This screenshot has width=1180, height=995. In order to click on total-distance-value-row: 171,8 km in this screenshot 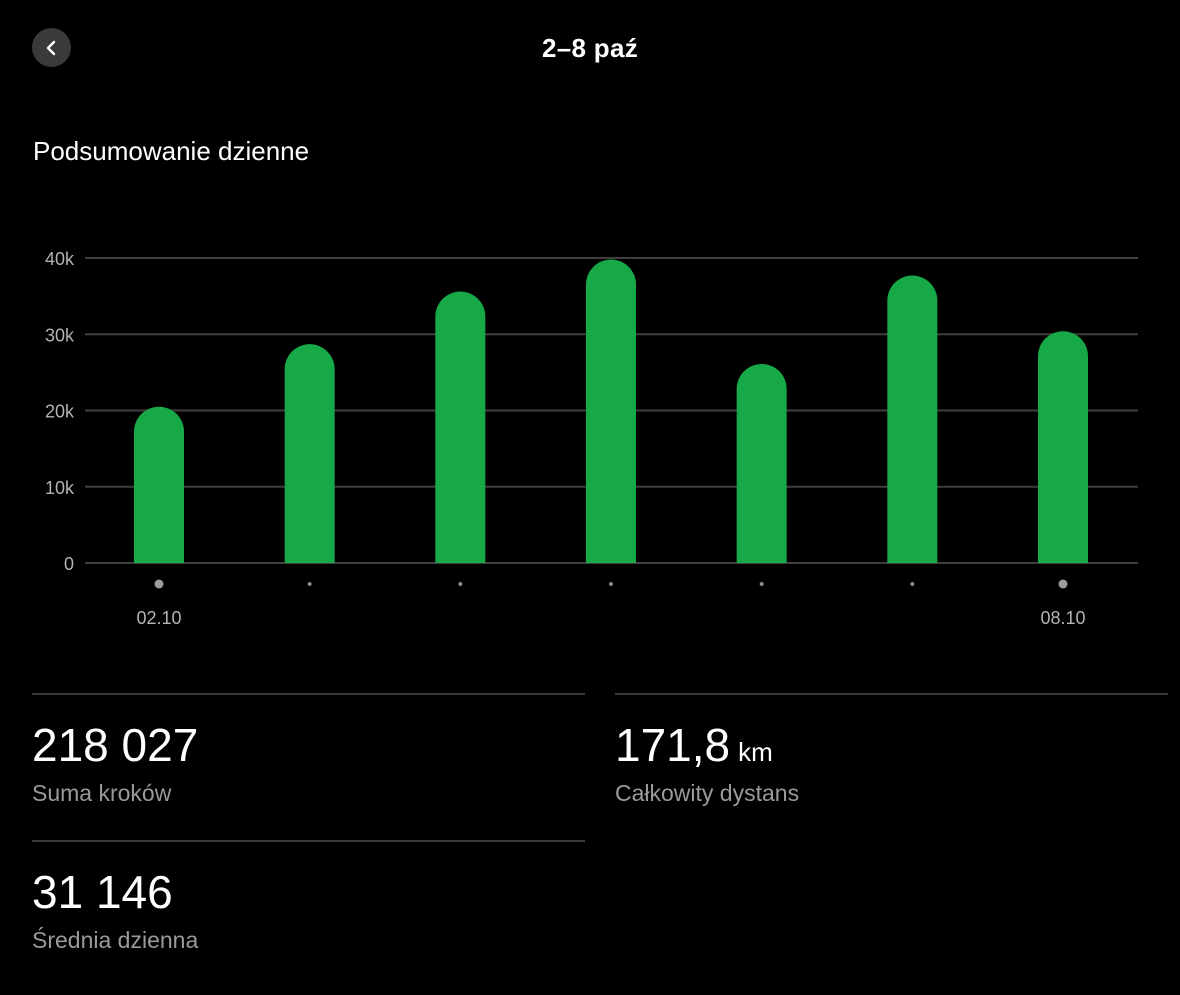, I will do `click(707, 745)`.